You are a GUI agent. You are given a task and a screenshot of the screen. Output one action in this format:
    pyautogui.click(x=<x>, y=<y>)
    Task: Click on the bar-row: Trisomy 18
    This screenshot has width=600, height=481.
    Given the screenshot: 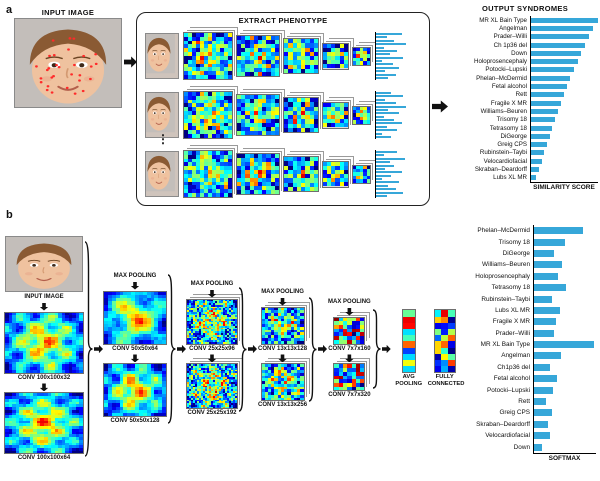 What is the action you would take?
    pyautogui.click(x=527, y=241)
    